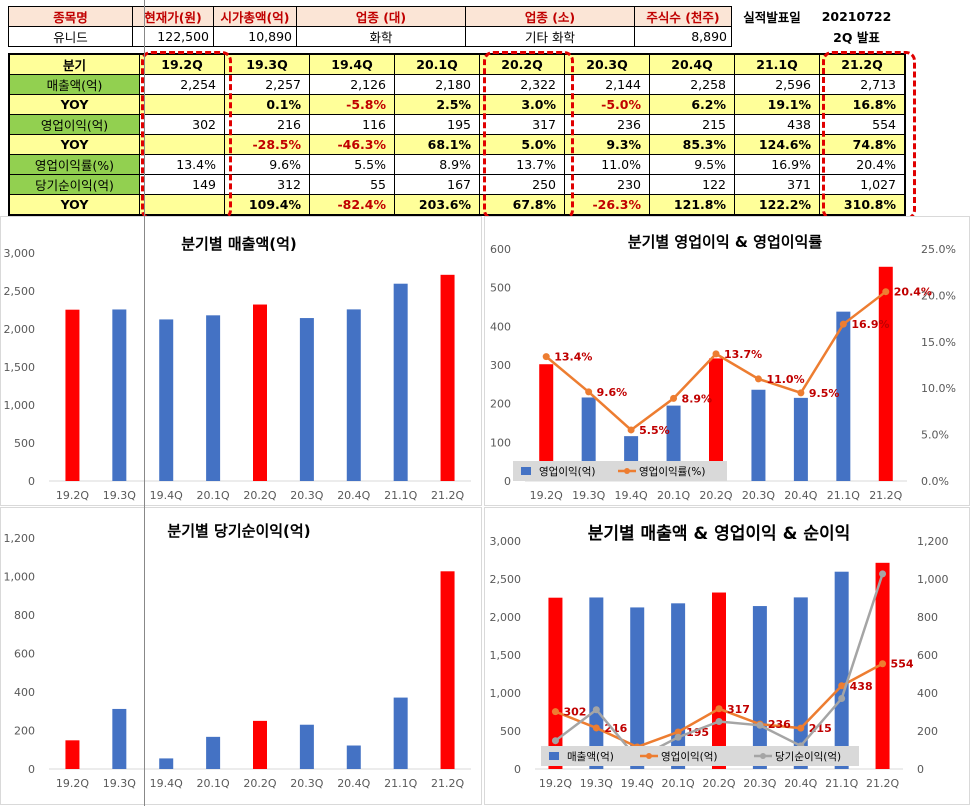 Image resolution: width=973 pixels, height=808 pixels. What do you see at coordinates (306, 495) in the screenshot?
I see `x-tick-label: 20.3Q` at bounding box center [306, 495].